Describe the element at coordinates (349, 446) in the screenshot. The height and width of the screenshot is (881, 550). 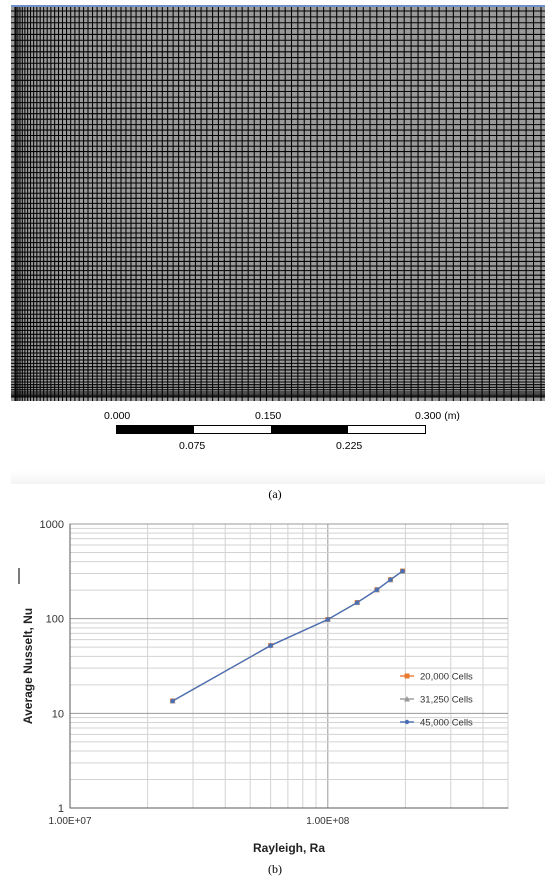
I see `scale-label-225: 0.225` at that location.